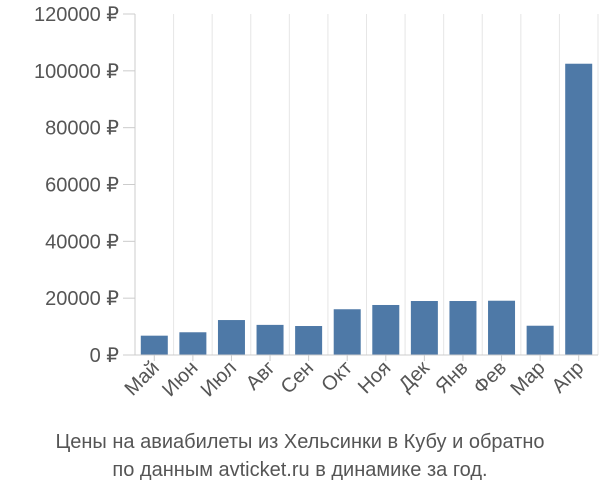 The image size is (600, 500). Describe the element at coordinates (527, 378) in the screenshot. I see `x-tick-label: Мар` at that location.